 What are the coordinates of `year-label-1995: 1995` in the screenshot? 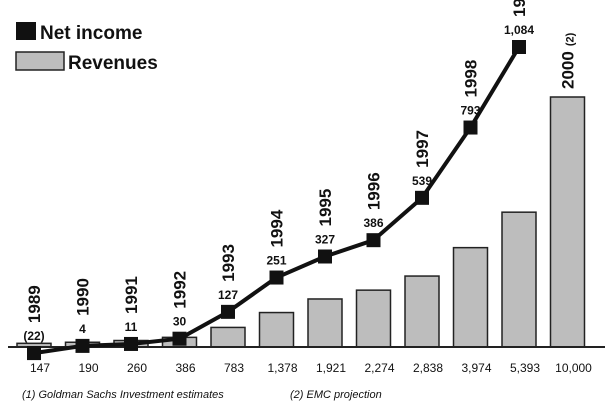 It's located at (325, 208).